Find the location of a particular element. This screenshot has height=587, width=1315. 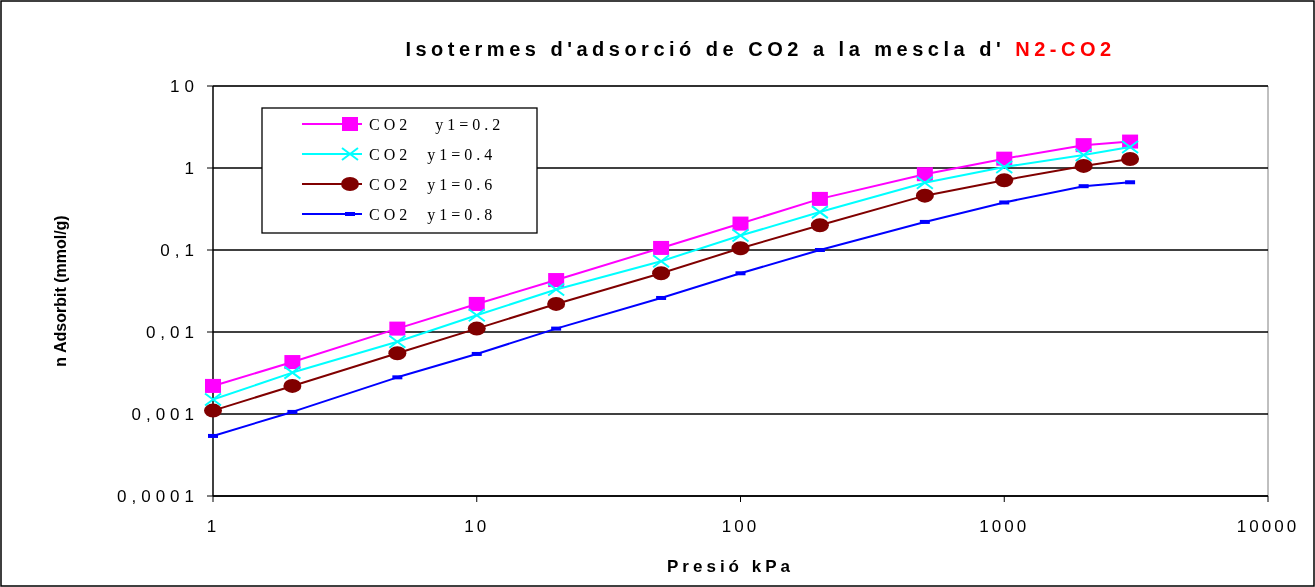

x-tick-label: 100 is located at coordinates (740, 526).